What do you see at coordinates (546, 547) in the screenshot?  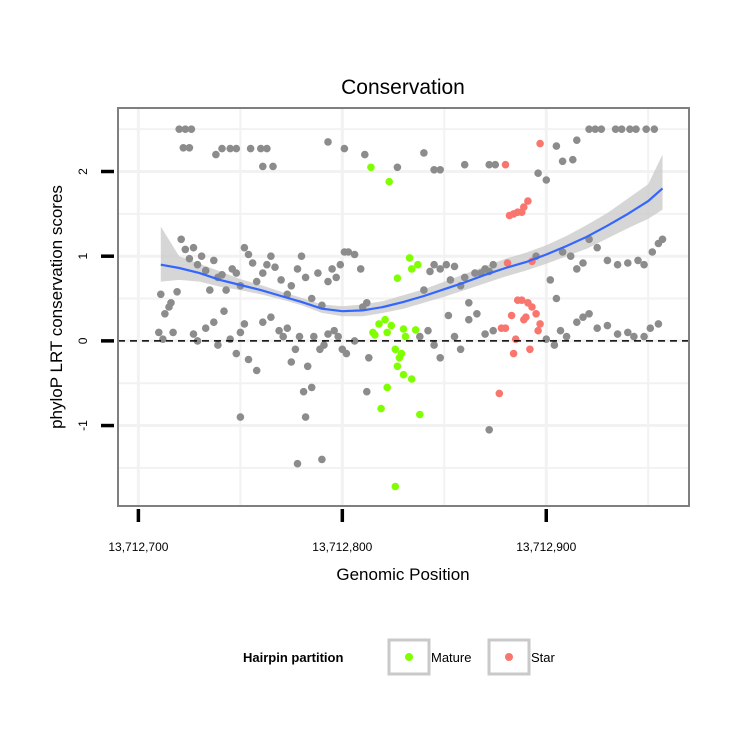 I see `x-tick-label: 13,712,900` at bounding box center [546, 547].